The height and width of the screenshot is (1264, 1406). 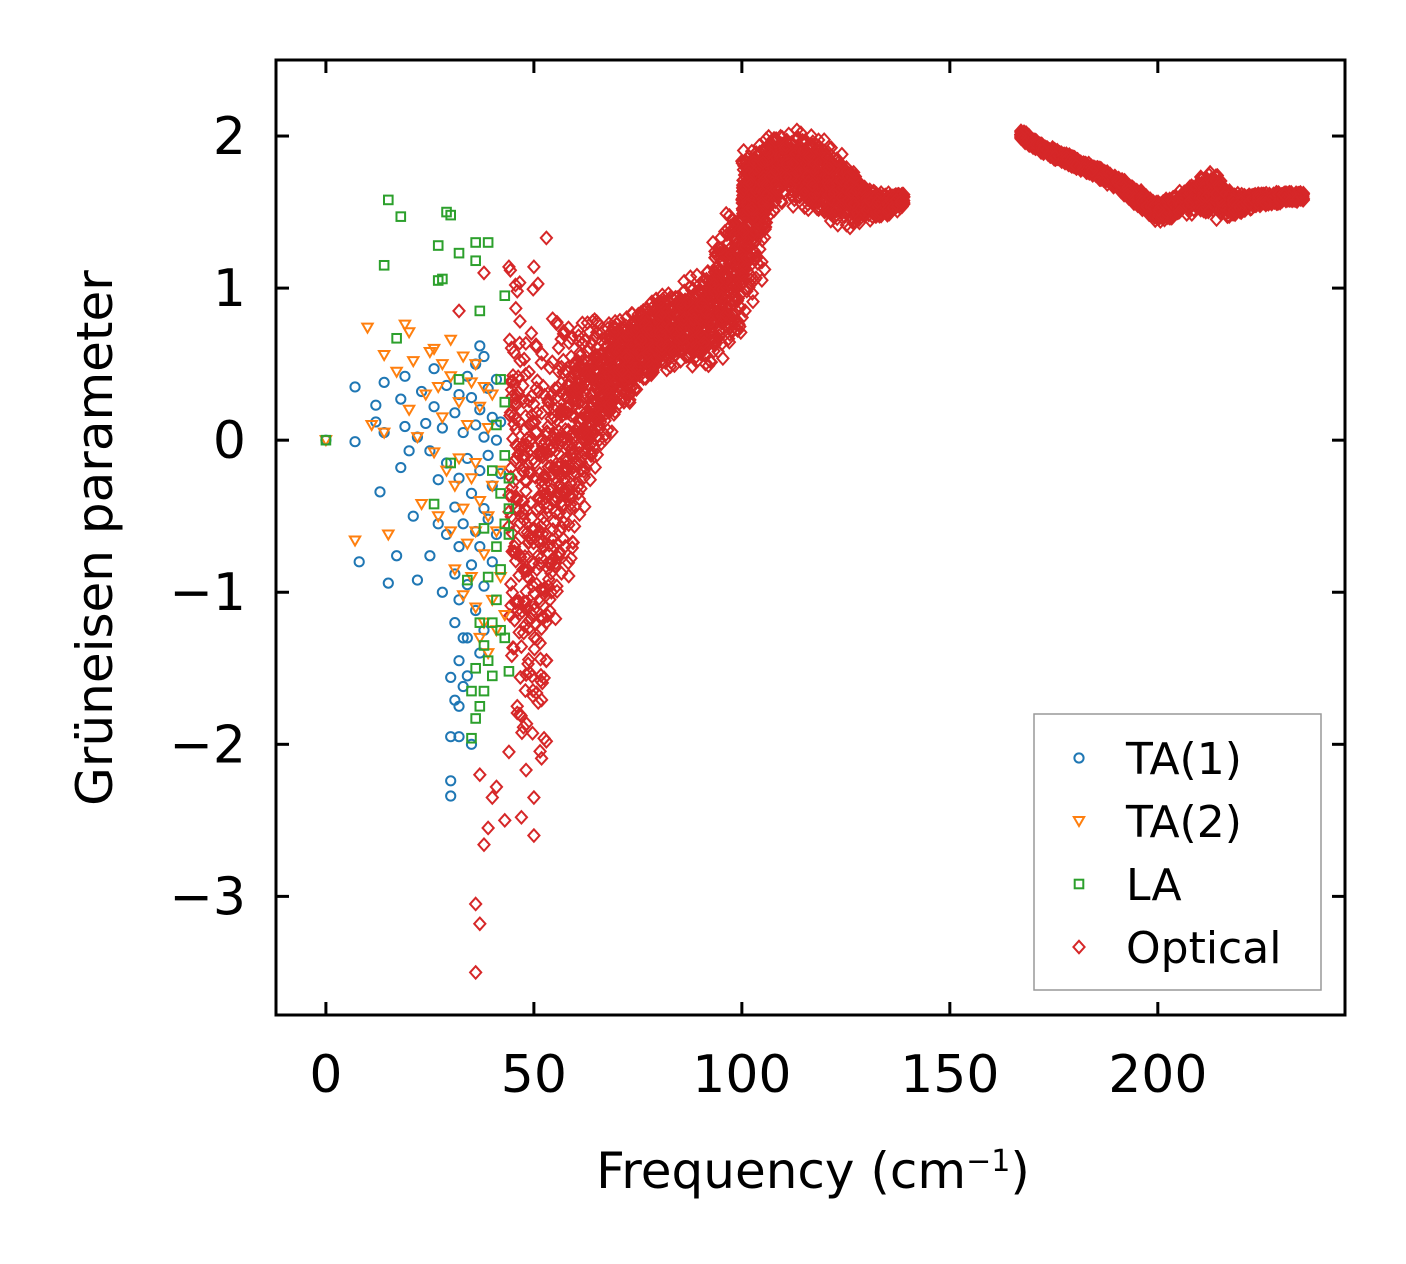 What do you see at coordinates (415, 490) in the screenshot?
I see `series-ta-2-` at bounding box center [415, 490].